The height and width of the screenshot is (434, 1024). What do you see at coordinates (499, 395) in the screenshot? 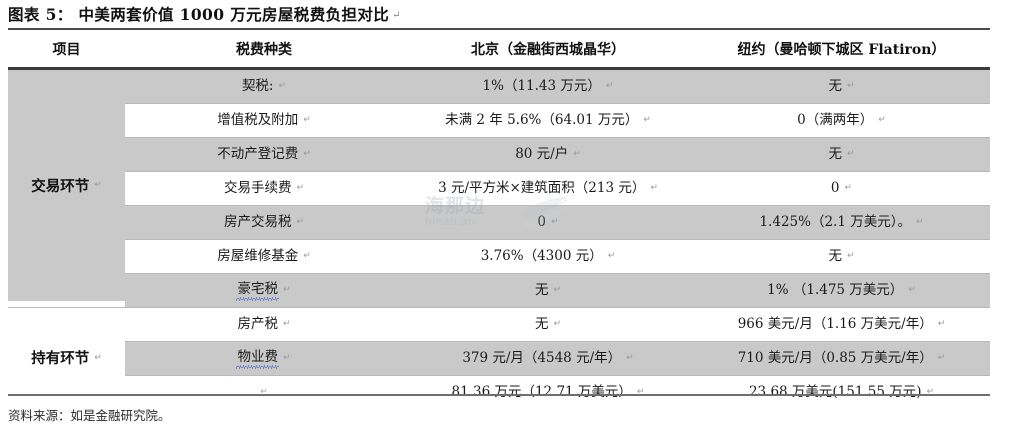
I see `table-bottom-divider` at bounding box center [499, 395].